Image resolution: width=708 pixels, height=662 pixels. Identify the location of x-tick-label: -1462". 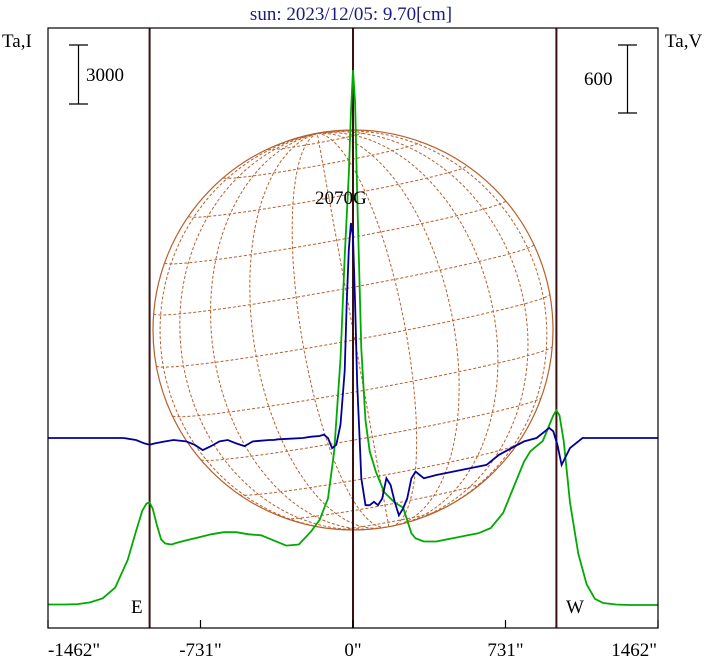
(74, 650).